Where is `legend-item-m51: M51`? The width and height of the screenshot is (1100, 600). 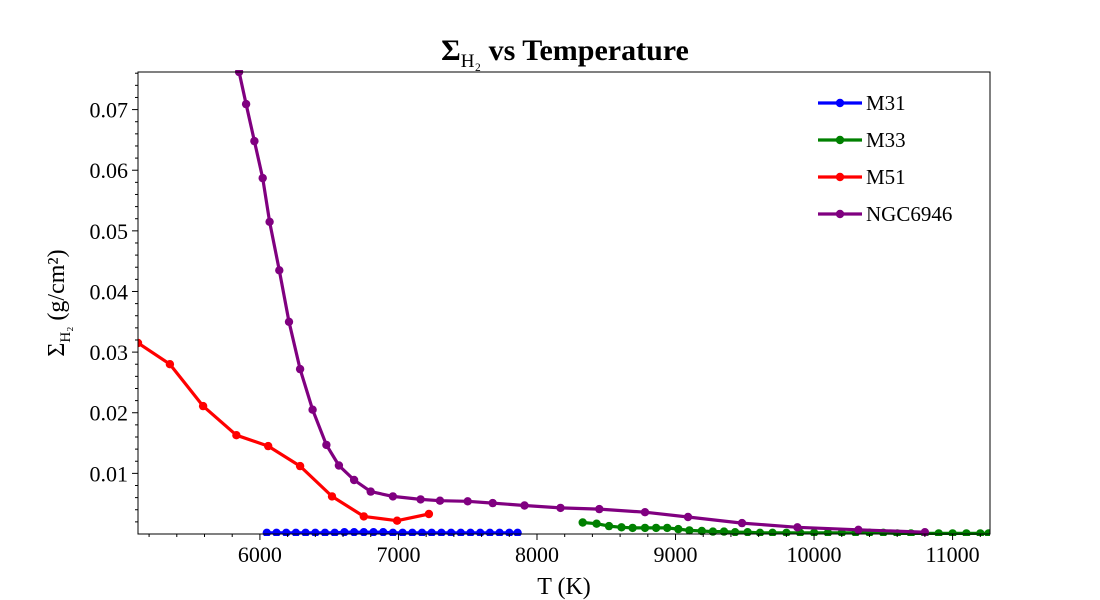
legend-item-m51: M51 is located at coordinates (862, 177).